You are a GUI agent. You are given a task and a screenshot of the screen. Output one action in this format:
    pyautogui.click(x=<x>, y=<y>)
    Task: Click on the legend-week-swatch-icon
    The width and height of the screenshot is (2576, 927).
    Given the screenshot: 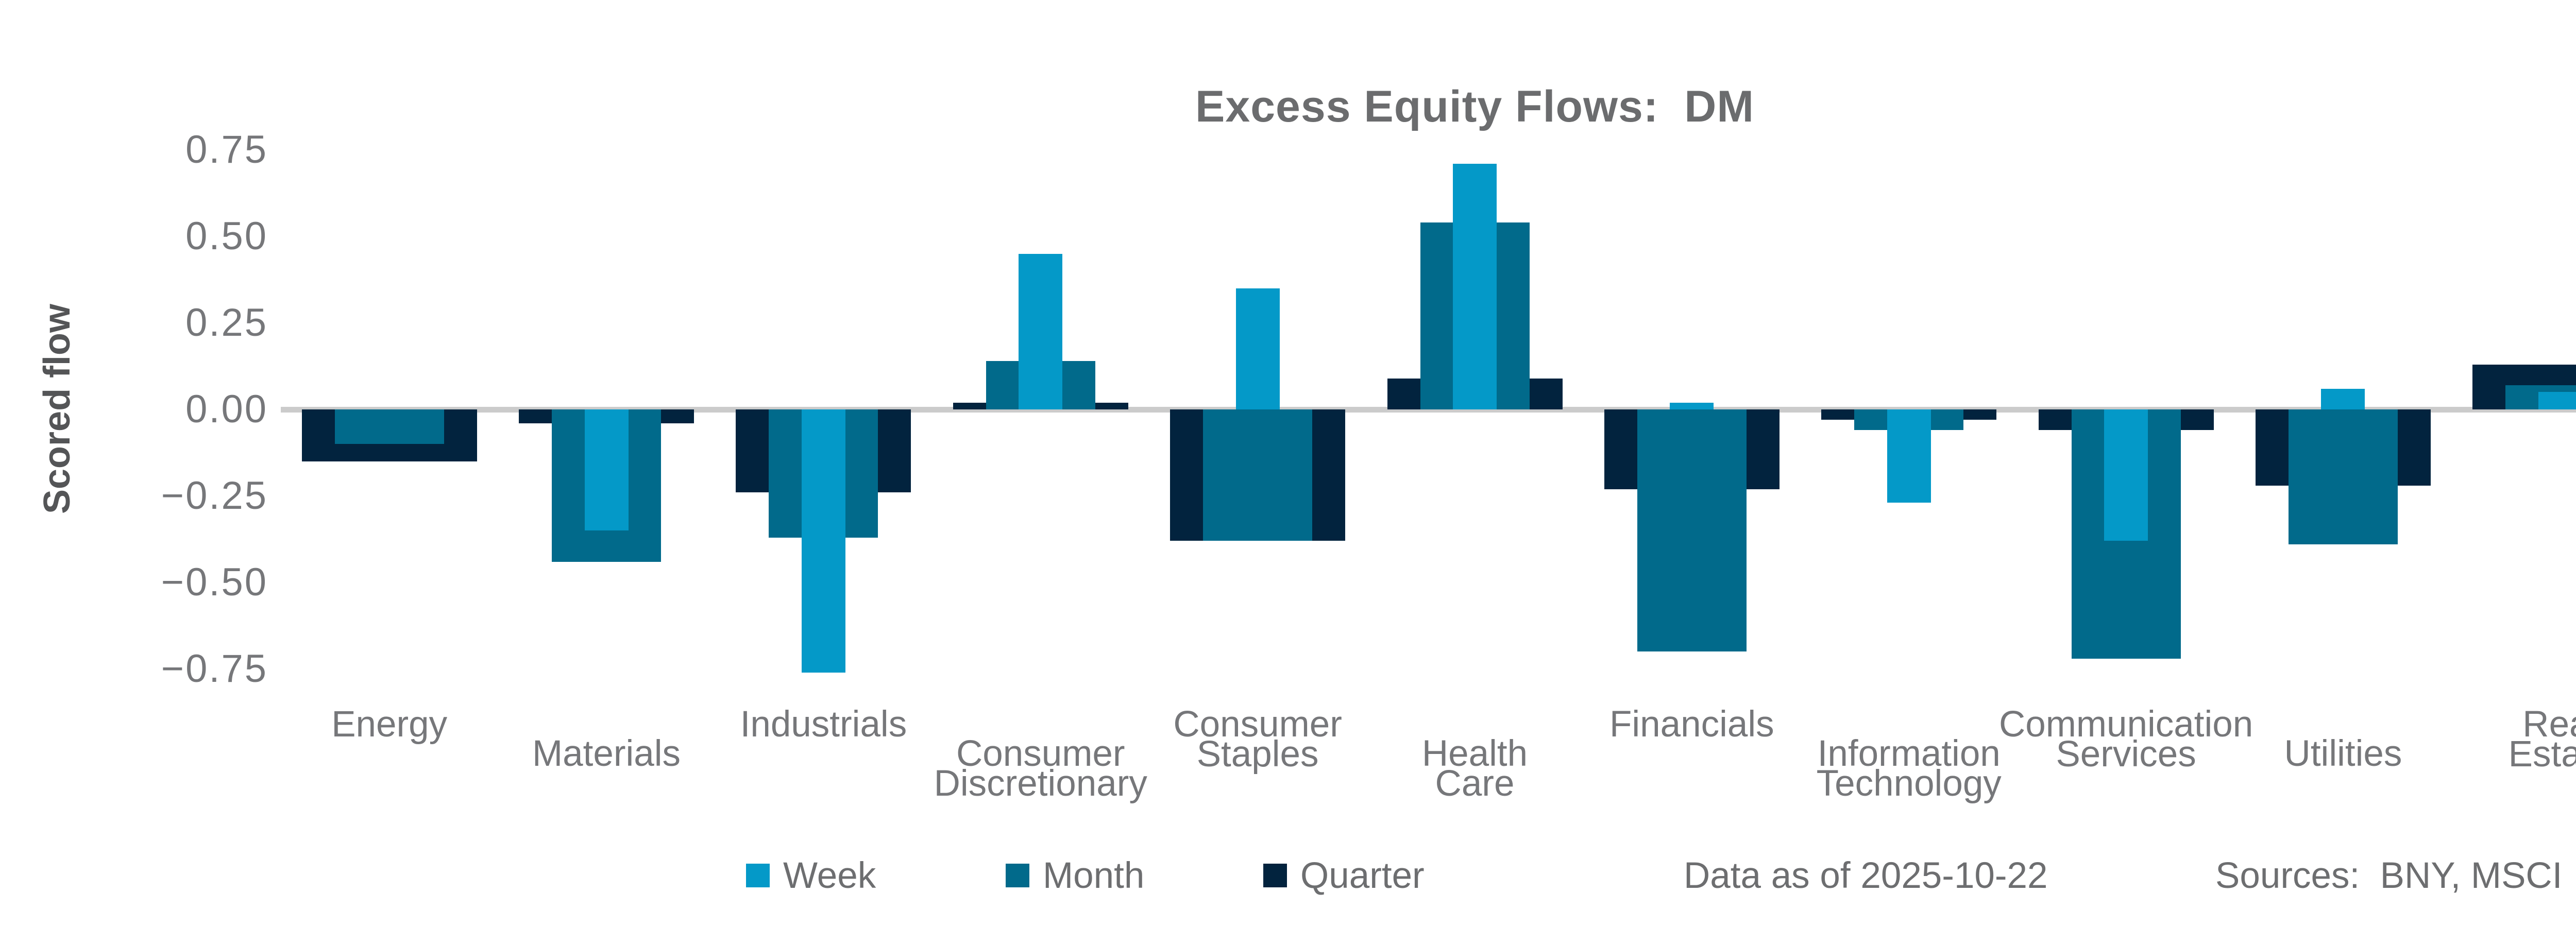 What is the action you would take?
    pyautogui.click(x=758, y=875)
    